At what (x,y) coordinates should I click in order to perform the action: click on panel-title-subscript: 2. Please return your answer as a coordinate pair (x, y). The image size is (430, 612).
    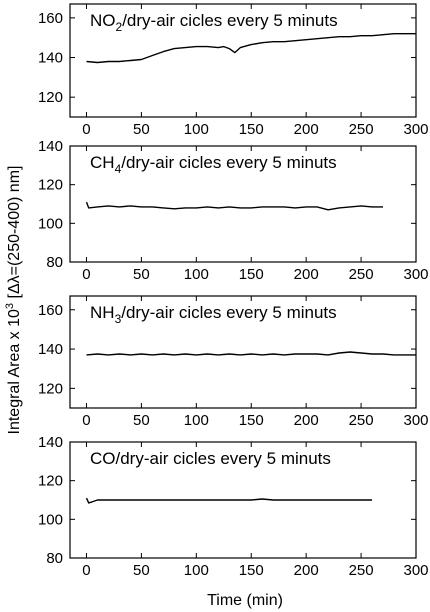
    Looking at the image, I should click on (119, 27).